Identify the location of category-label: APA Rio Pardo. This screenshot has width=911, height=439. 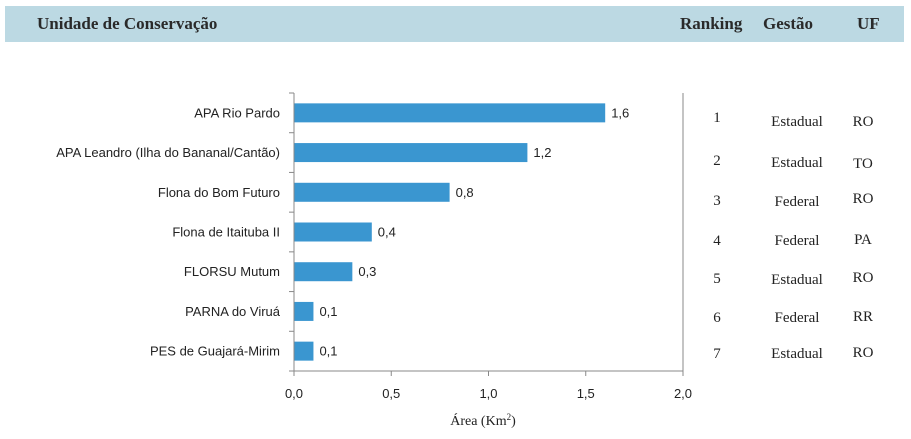
(237, 112).